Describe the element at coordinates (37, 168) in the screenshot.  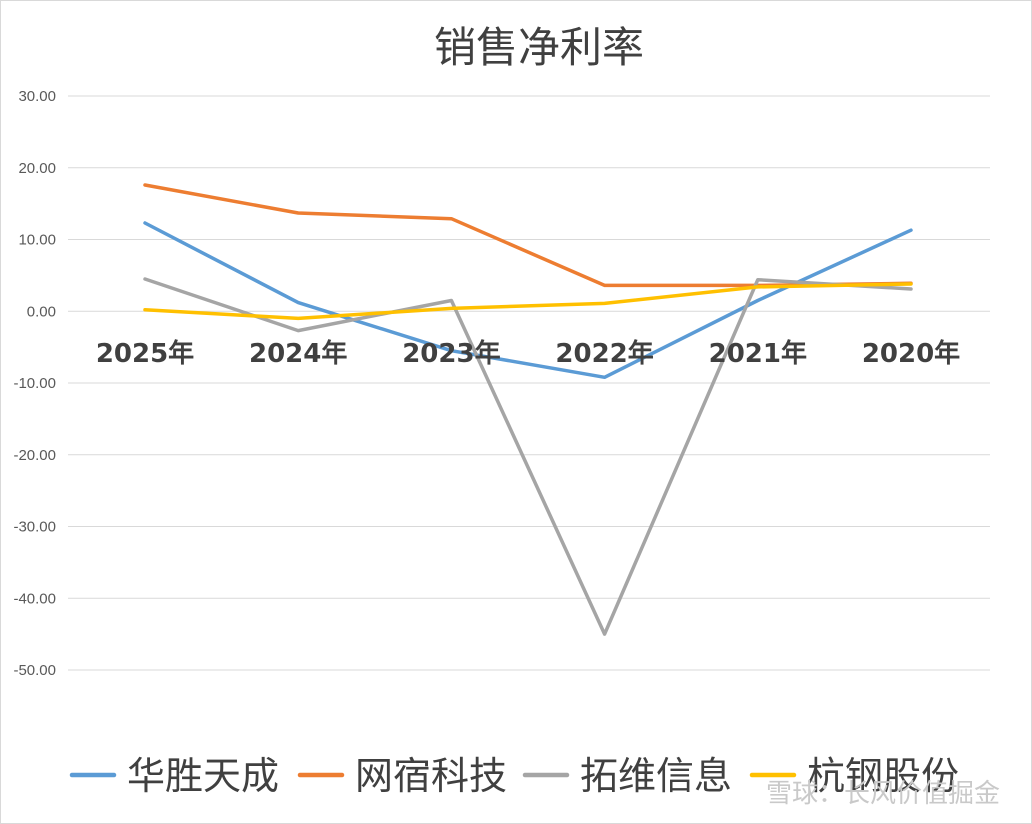
I see `y-tick-label: 20.00` at that location.